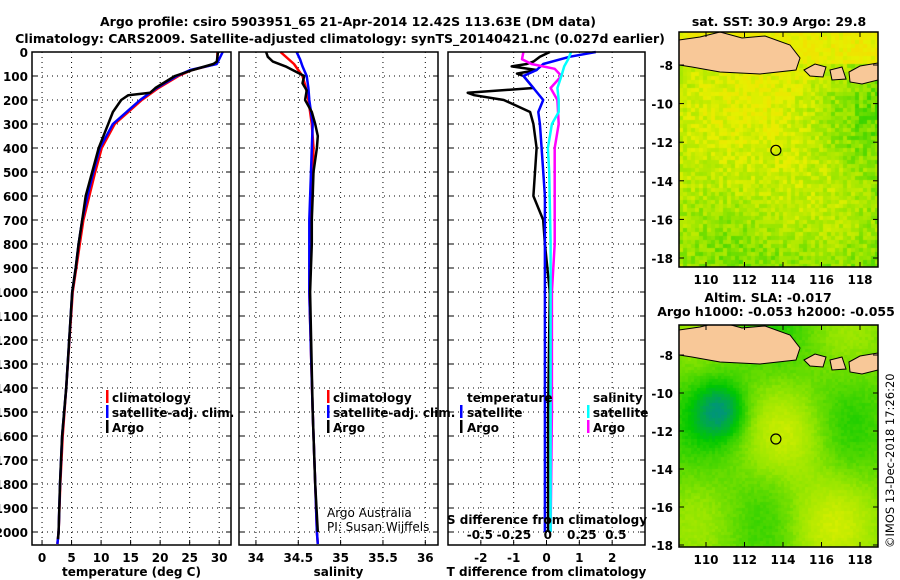  I want to click on x-tick-label: 25, so click(189, 558).